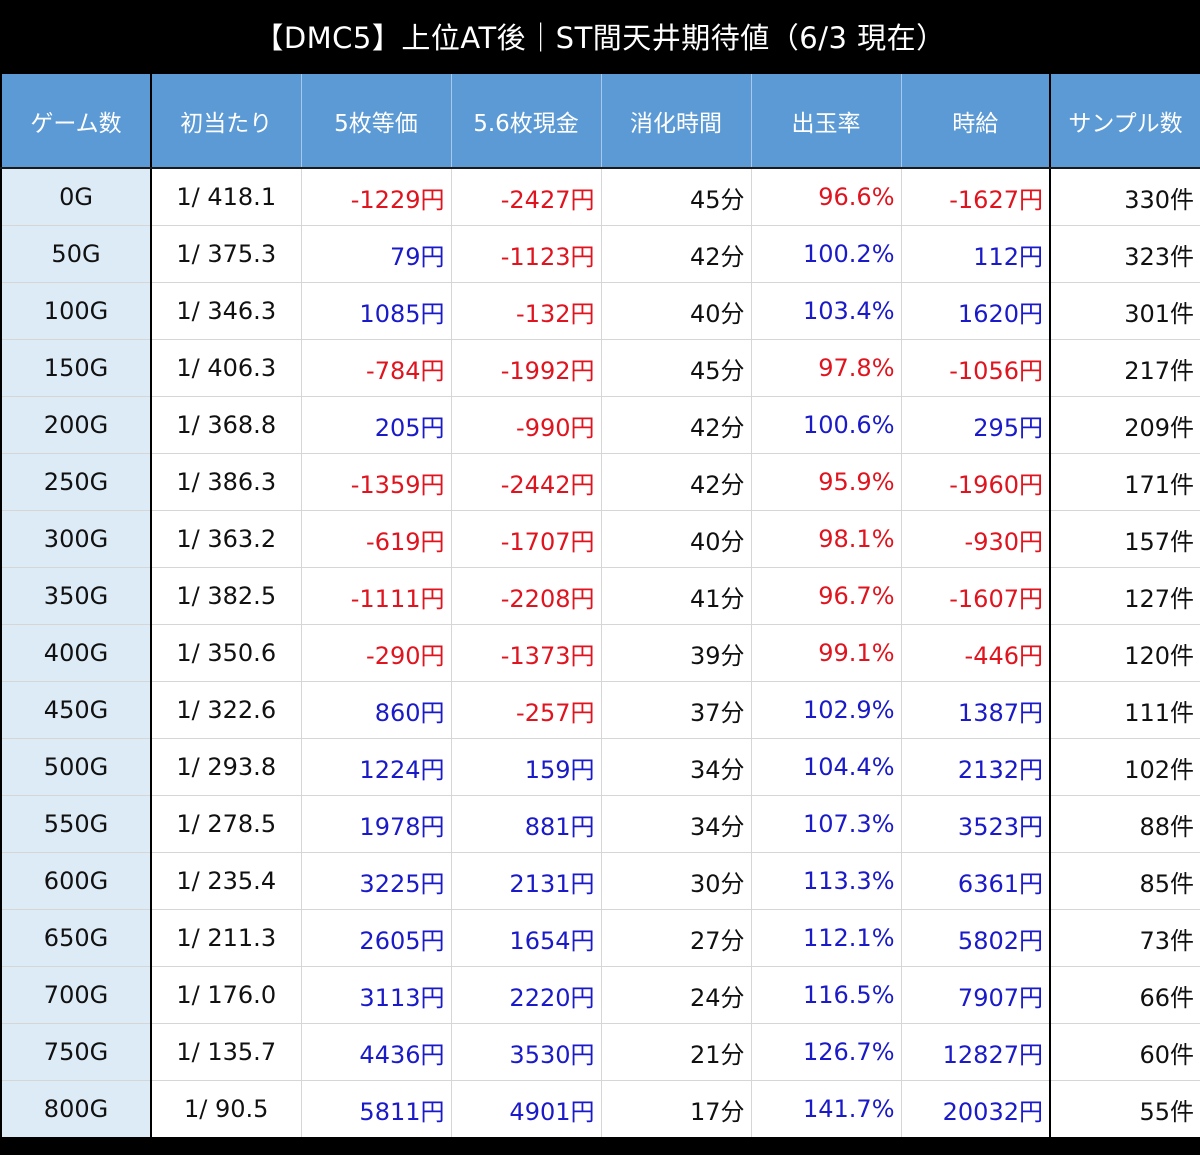 This screenshot has height=1155, width=1200. Describe the element at coordinates (826, 881) in the screenshot. I see `cell-payout-rate: 113.3%` at that location.